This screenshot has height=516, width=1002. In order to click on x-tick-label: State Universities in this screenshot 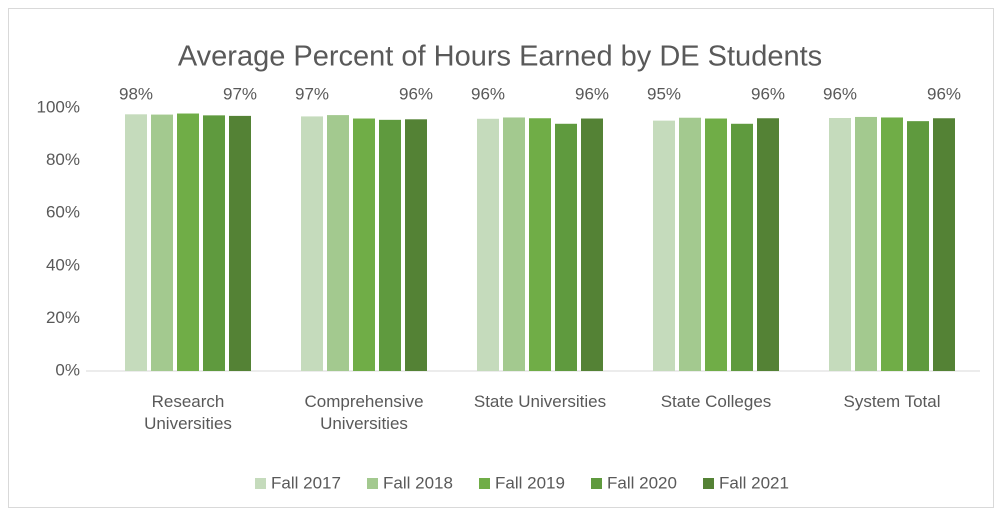, I will do `click(540, 401)`.